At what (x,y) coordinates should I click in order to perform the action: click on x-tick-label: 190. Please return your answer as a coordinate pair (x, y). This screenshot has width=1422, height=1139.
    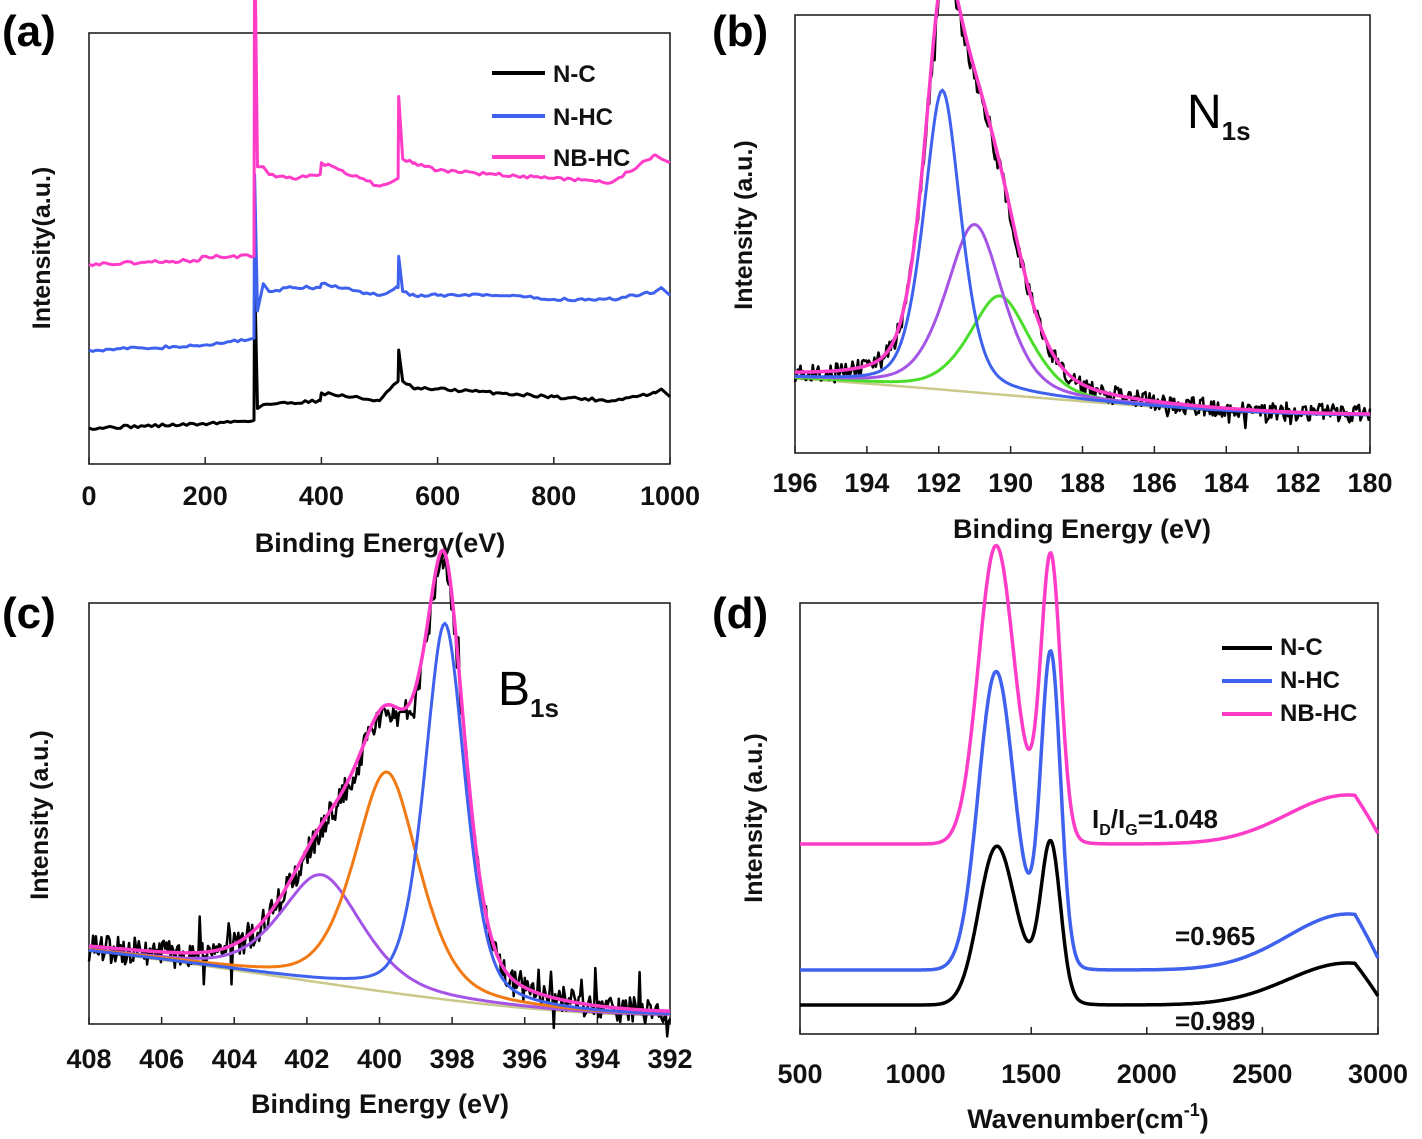
    Looking at the image, I should click on (1010, 483).